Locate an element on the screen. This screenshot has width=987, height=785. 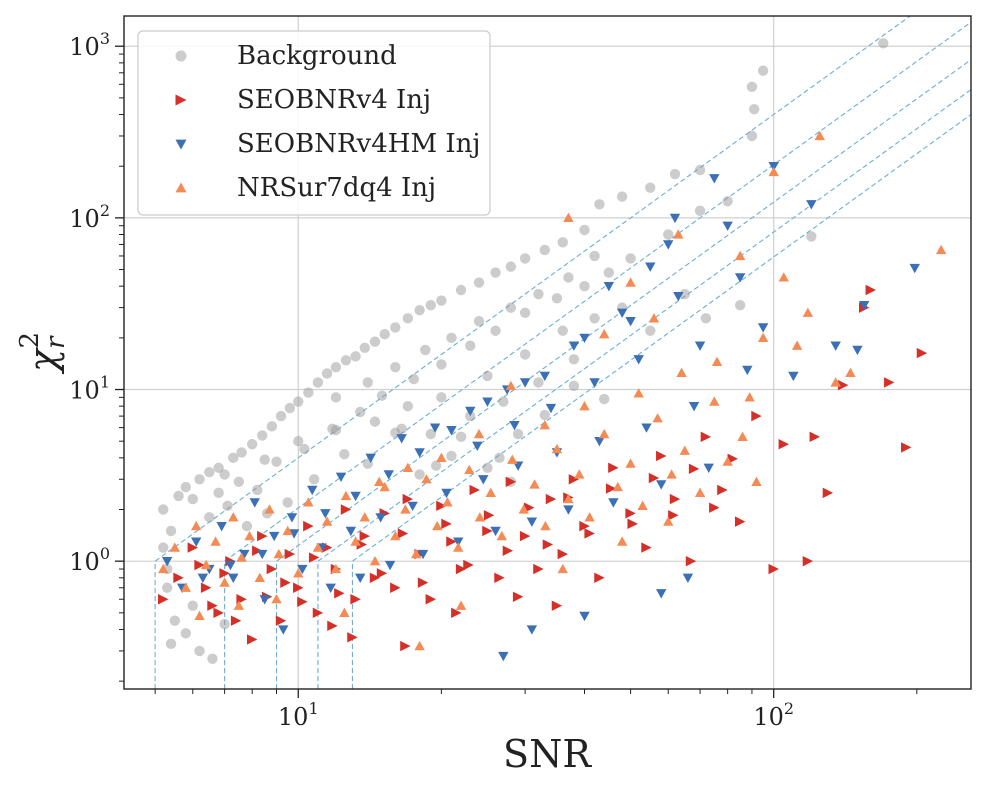
legend-label-seobnrv4: SEOBNRv4 Inj is located at coordinates (334, 100).